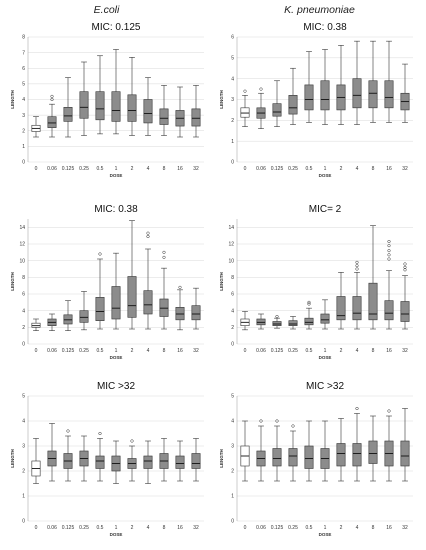 Image resolution: width=426 pixels, height=550 pixels. I want to click on chart-title: MIC: 0.38, so click(325, 27).